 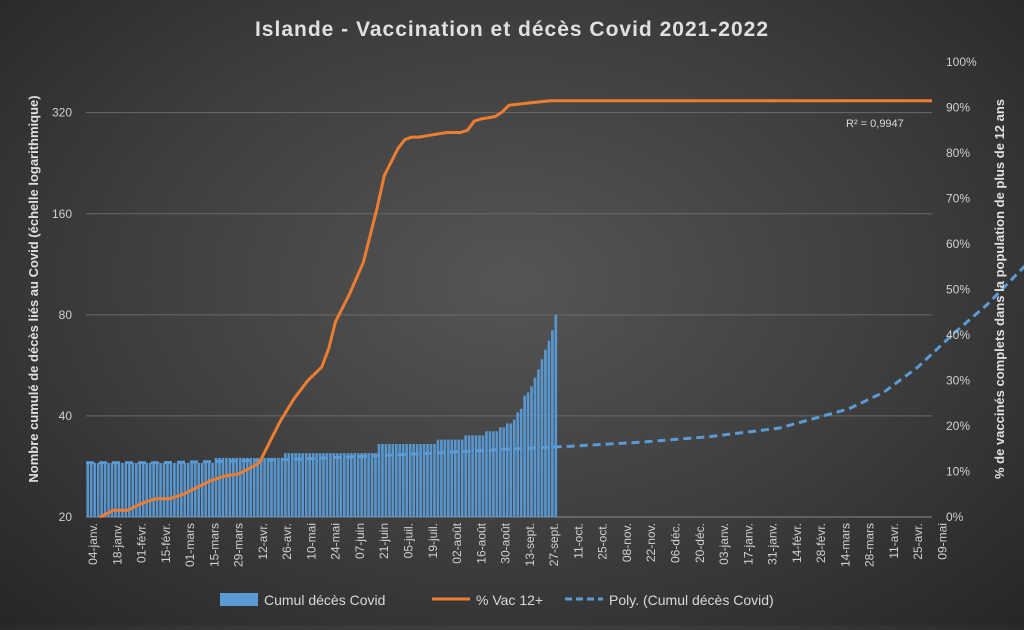 I want to click on right-axis-ticks: 0% 10% 20% 30% 40% 50% 60% 70% 80% 90% 100%, so click(x=961, y=289).